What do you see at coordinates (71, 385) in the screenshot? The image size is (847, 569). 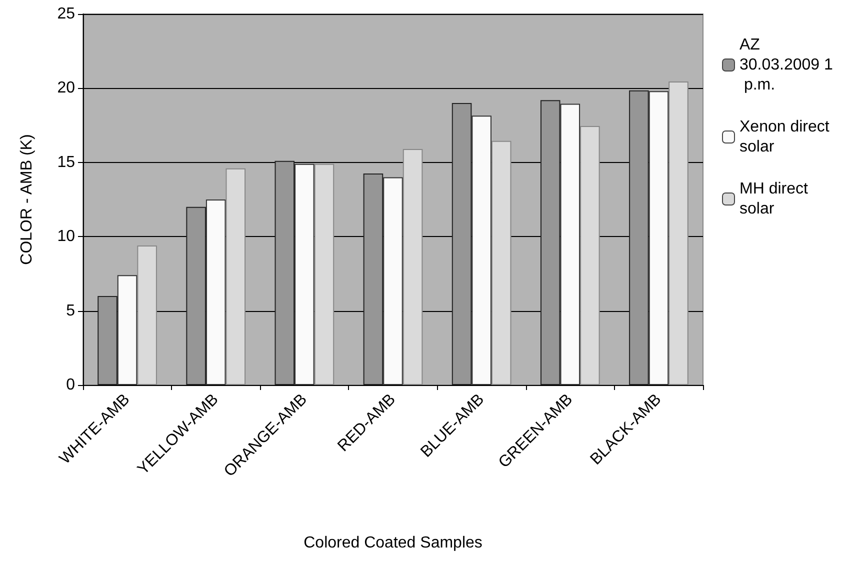 I see `y-tick-label: 0` at bounding box center [71, 385].